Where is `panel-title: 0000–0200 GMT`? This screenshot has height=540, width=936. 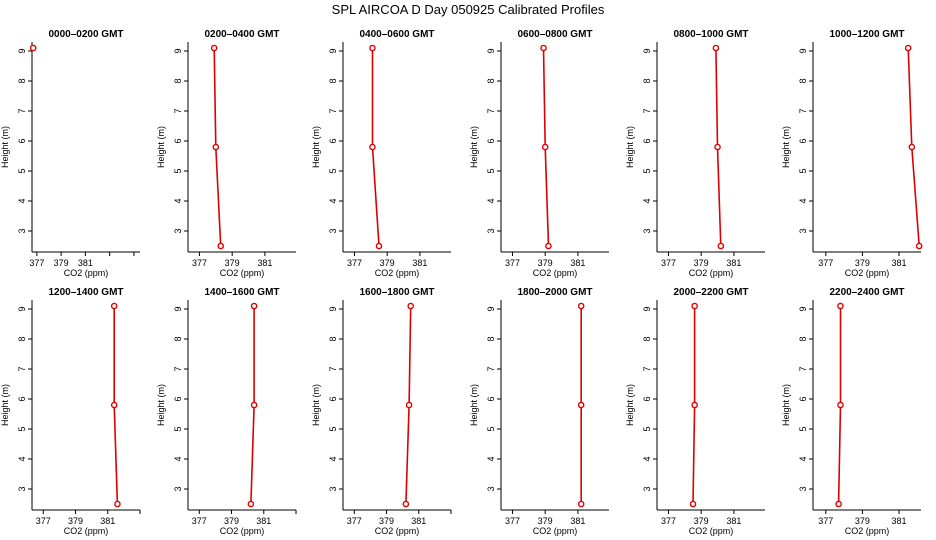 panel-title: 0000–0200 GMT is located at coordinates (85, 34).